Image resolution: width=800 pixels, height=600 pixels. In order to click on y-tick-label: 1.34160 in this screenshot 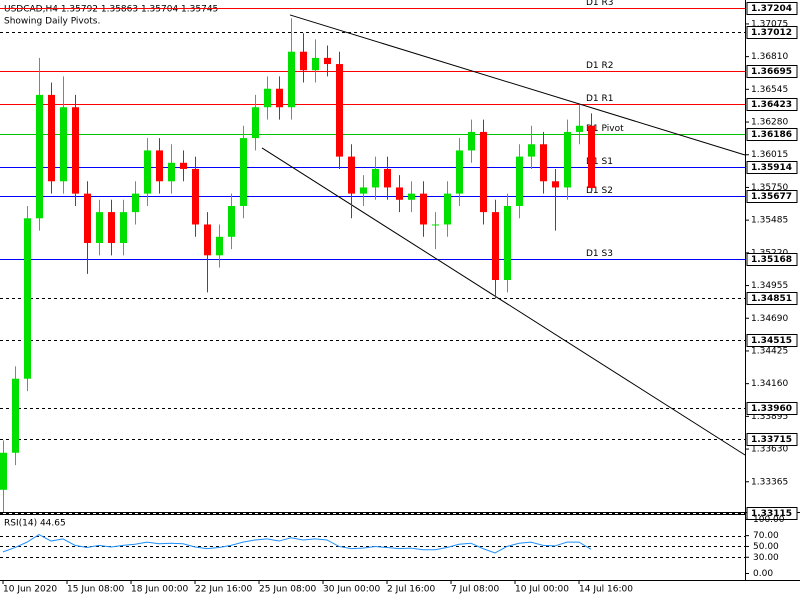, I will do `click(769, 384)`.